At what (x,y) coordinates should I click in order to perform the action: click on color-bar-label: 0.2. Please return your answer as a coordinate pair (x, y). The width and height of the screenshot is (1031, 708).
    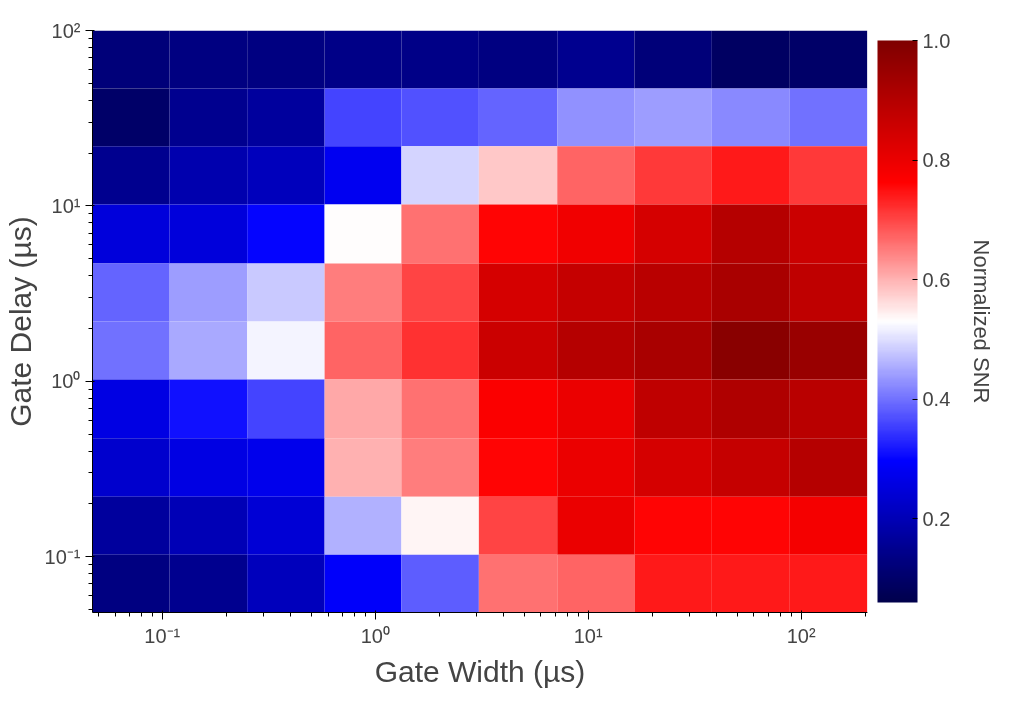
    Looking at the image, I should click on (936, 518).